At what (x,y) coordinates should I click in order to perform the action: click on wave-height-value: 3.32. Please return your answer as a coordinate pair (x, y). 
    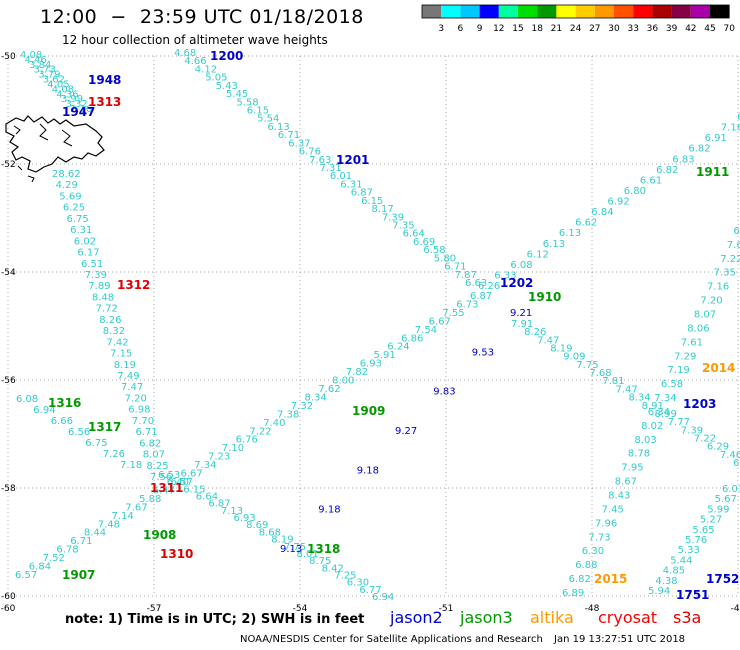
    Looking at the image, I should click on (77, 104).